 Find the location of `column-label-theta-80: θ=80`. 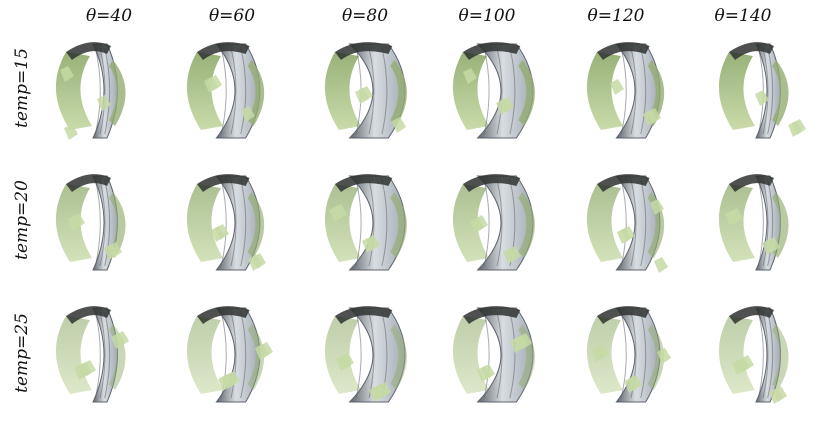

column-label-theta-80: θ=80 is located at coordinates (365, 16).